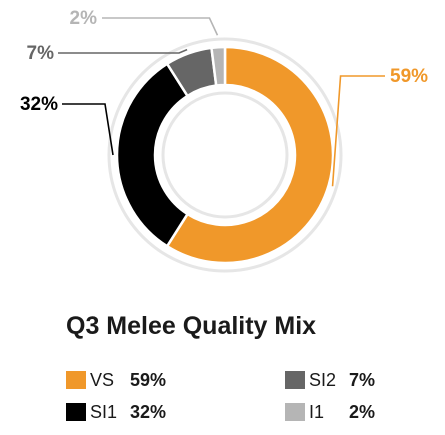  What do you see at coordinates (152, 155) in the screenshot?
I see `donut-slice-si1` at bounding box center [152, 155].